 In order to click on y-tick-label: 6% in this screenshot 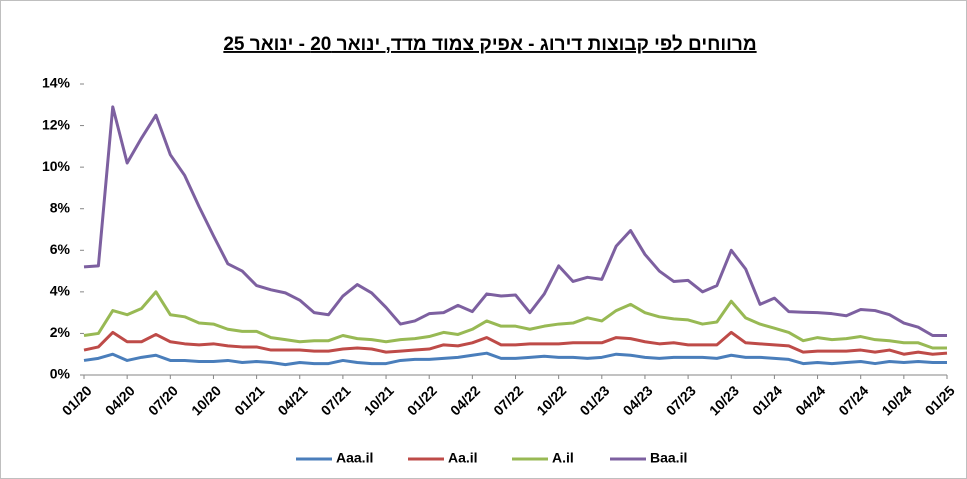, I will do `click(60, 249)`.